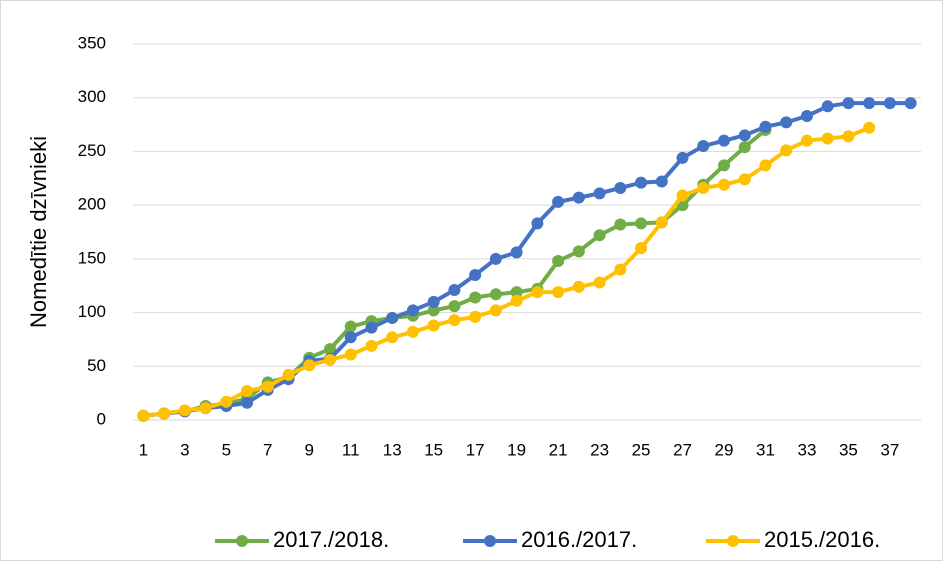 This screenshot has width=943, height=561. What do you see at coordinates (92, 42) in the screenshot?
I see `y-tick-label: 350` at bounding box center [92, 42].